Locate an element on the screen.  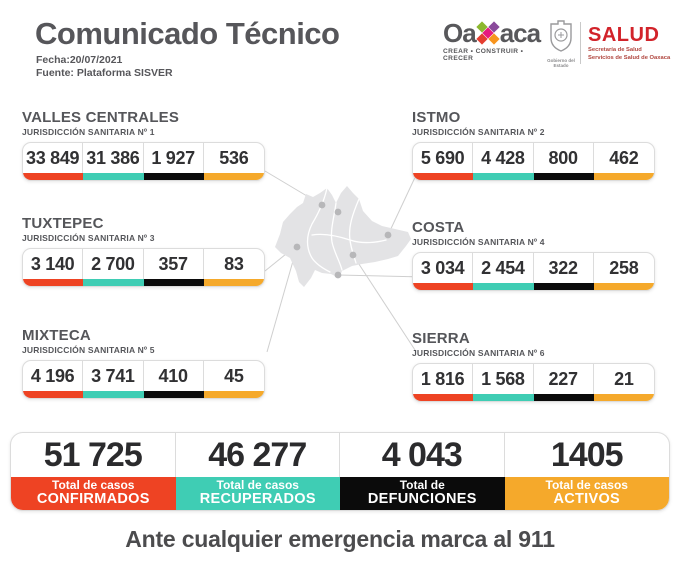
page-title: Comunicado Técnico is located at coordinates (187, 33).